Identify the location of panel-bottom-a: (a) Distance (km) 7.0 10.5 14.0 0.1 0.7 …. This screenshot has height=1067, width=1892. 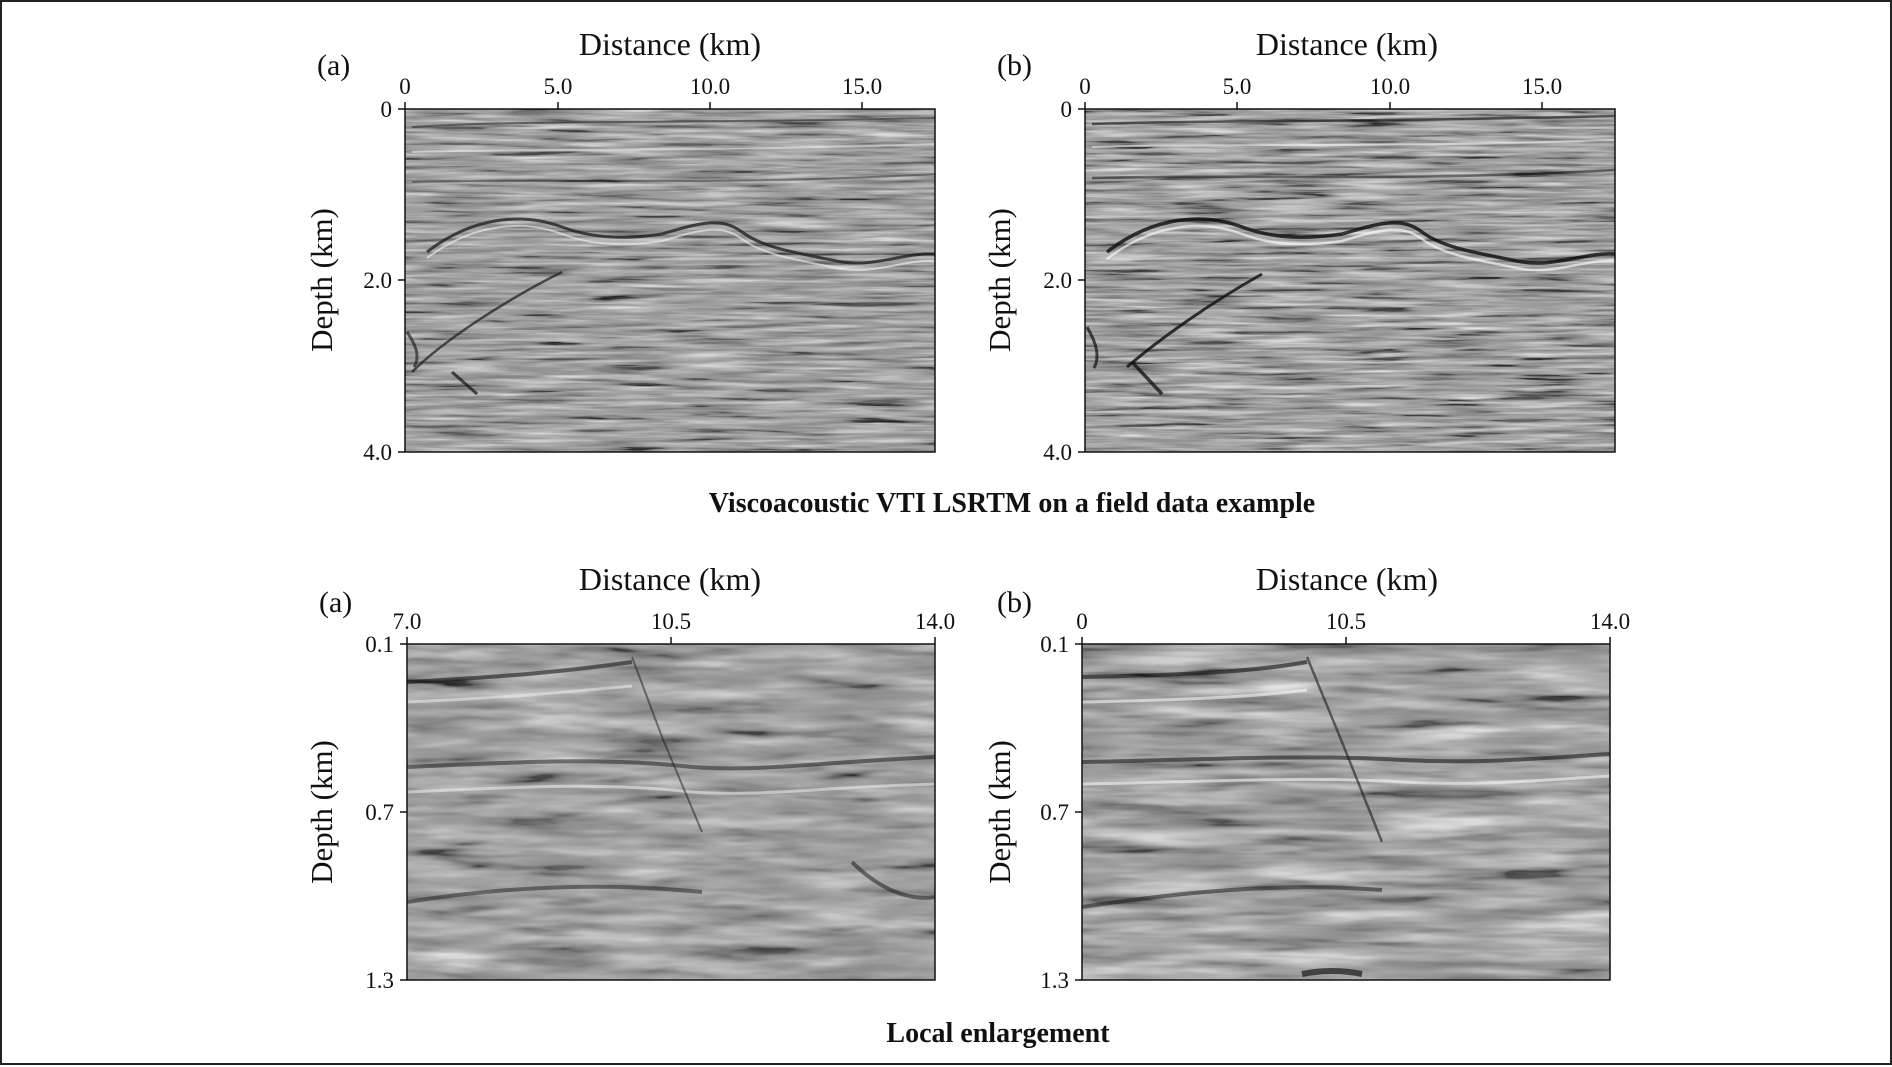
(629, 777).